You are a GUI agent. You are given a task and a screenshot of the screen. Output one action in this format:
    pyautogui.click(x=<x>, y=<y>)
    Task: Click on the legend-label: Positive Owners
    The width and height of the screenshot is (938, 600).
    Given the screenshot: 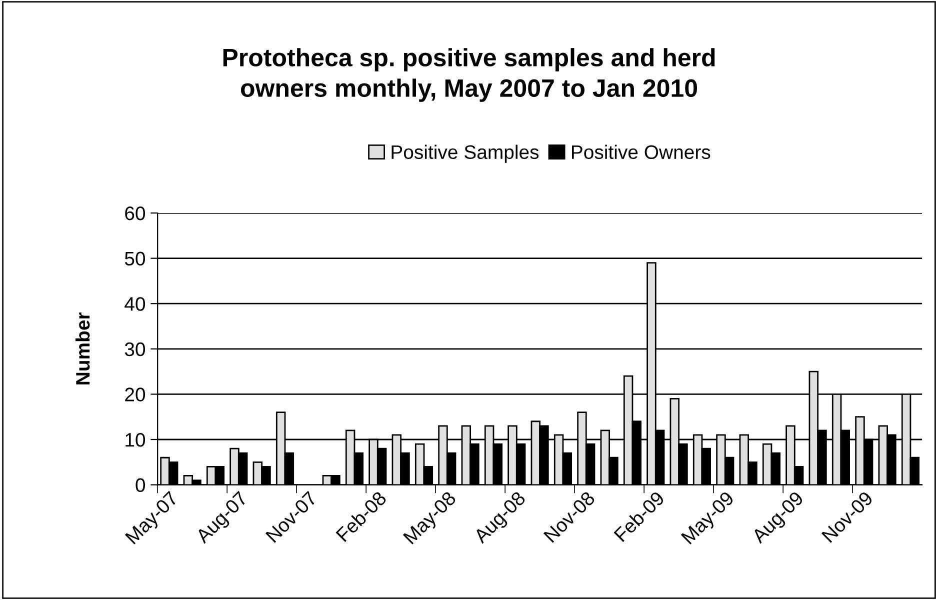 What is the action you would take?
    pyautogui.click(x=641, y=152)
    